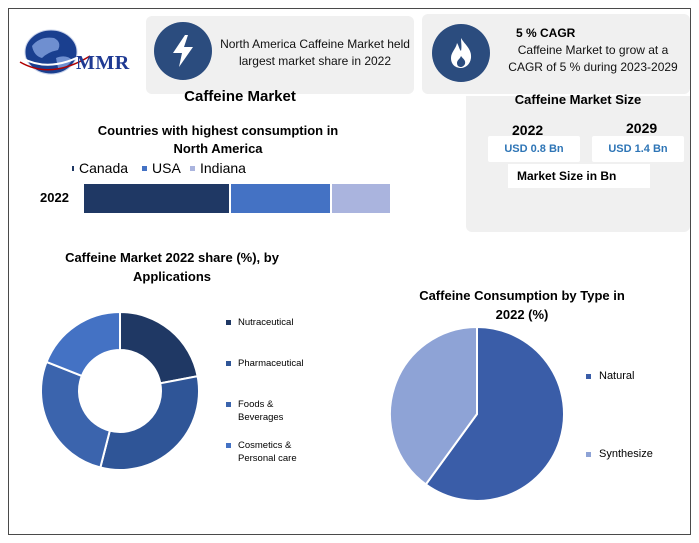 The height and width of the screenshot is (543, 699). What do you see at coordinates (228, 445) in the screenshot?
I see `donut-swatch-cosmetics` at bounding box center [228, 445].